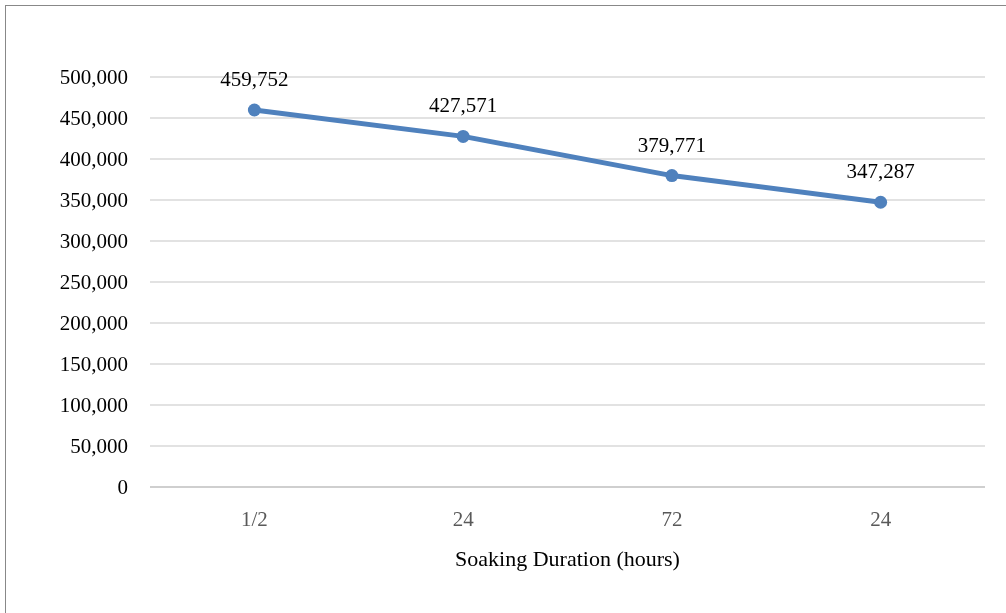  I want to click on data-label: 427,571, so click(463, 105).